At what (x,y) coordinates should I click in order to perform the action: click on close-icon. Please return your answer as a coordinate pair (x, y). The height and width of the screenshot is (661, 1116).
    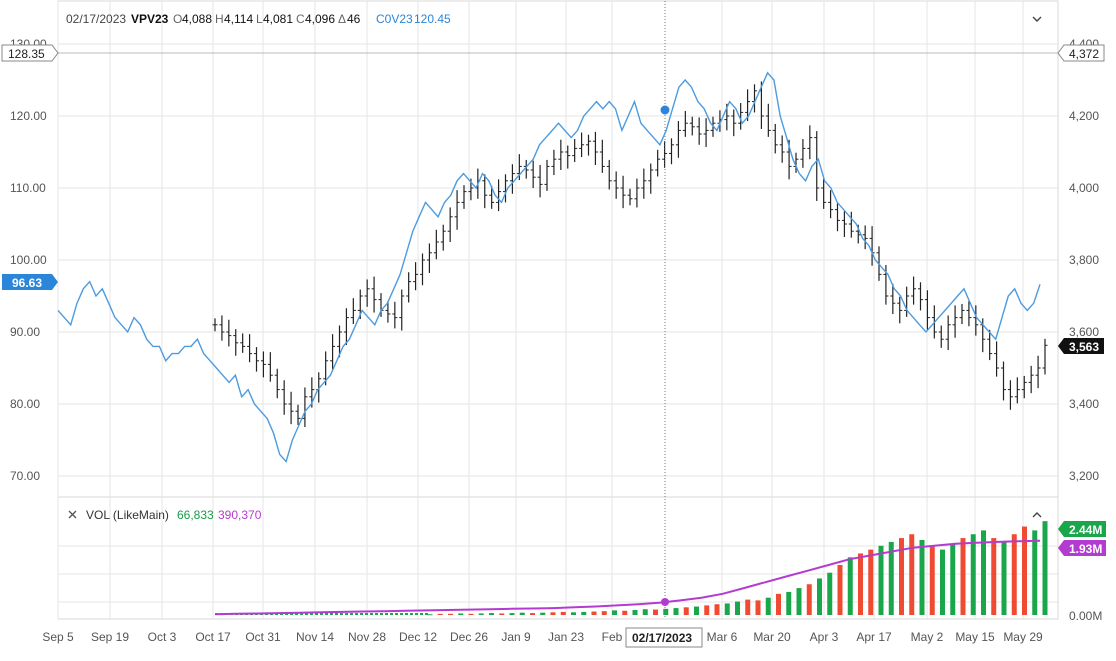
    Looking at the image, I should click on (72, 514).